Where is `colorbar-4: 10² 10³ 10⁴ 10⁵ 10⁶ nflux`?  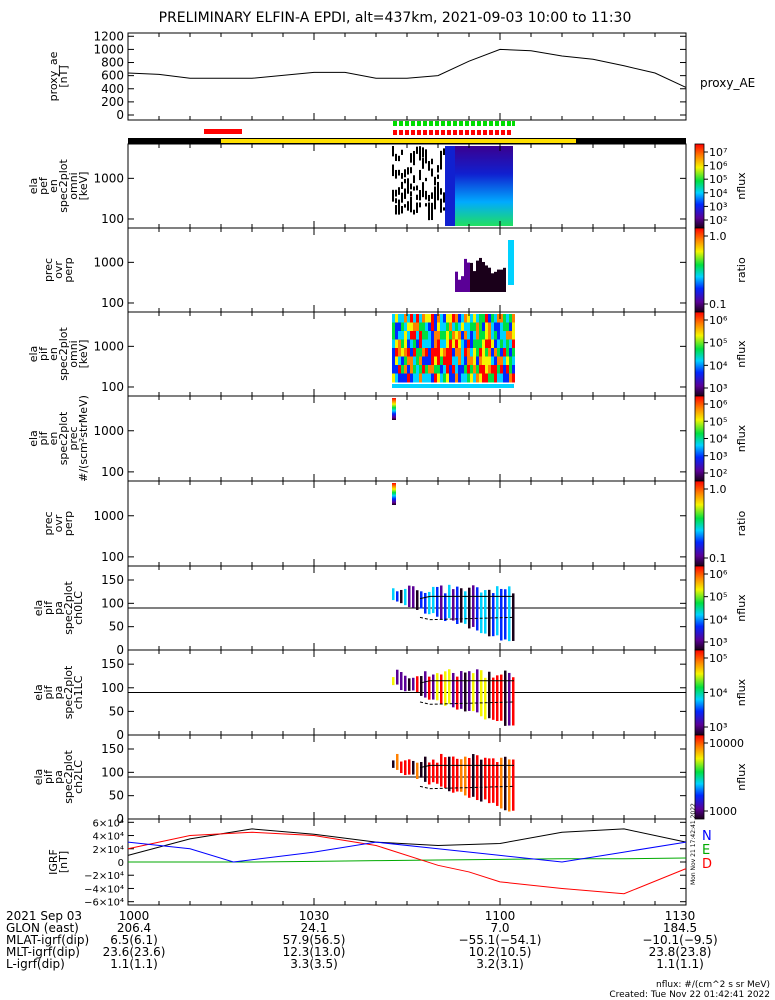
colorbar-4: 10² 10³ 10⁴ 10⁵ 10⁶ nflux is located at coordinates (721, 438).